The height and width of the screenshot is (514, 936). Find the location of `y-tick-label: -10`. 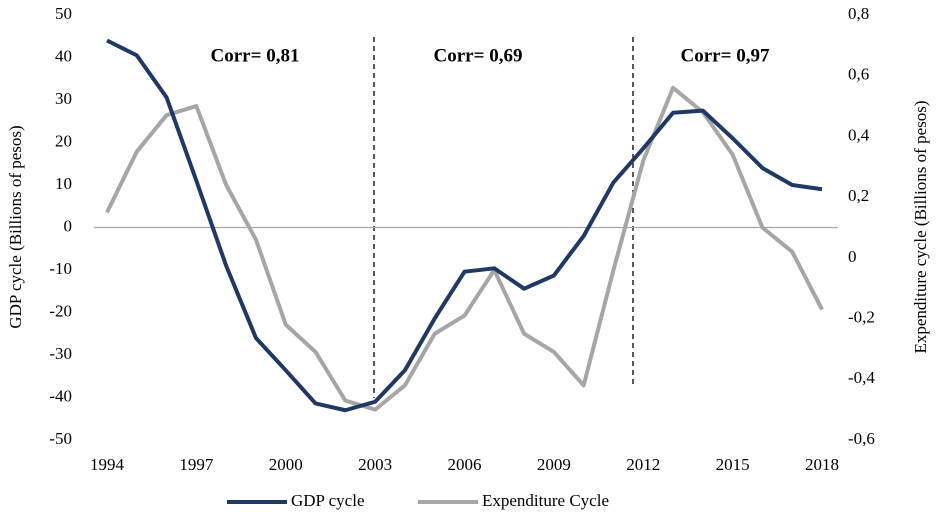

y-tick-label: -10 is located at coordinates (60, 268).